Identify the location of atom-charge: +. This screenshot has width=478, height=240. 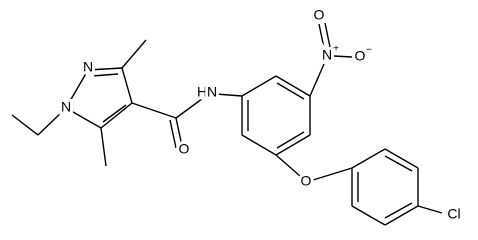
(336, 49).